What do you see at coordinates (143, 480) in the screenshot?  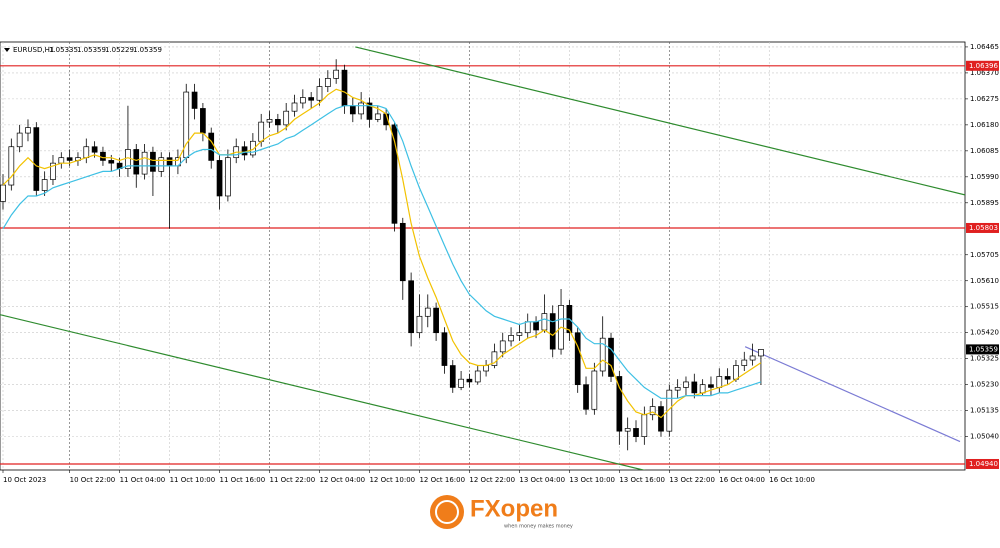 I see `x-tick-label: 11 Oct 04:00` at bounding box center [143, 480].